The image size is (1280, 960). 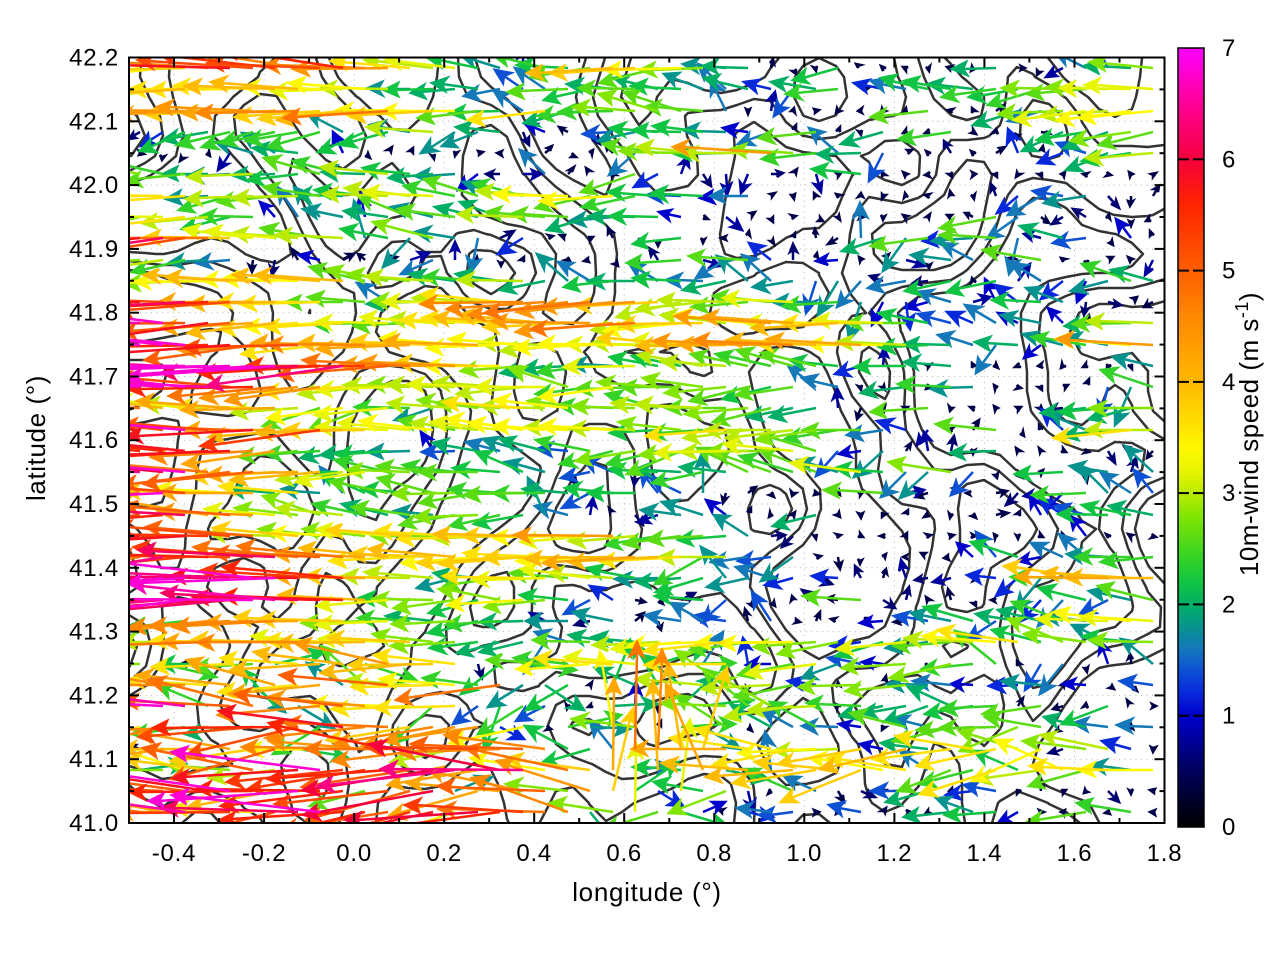 What do you see at coordinates (985, 853) in the screenshot?
I see `svg-text: 1.4` at bounding box center [985, 853].